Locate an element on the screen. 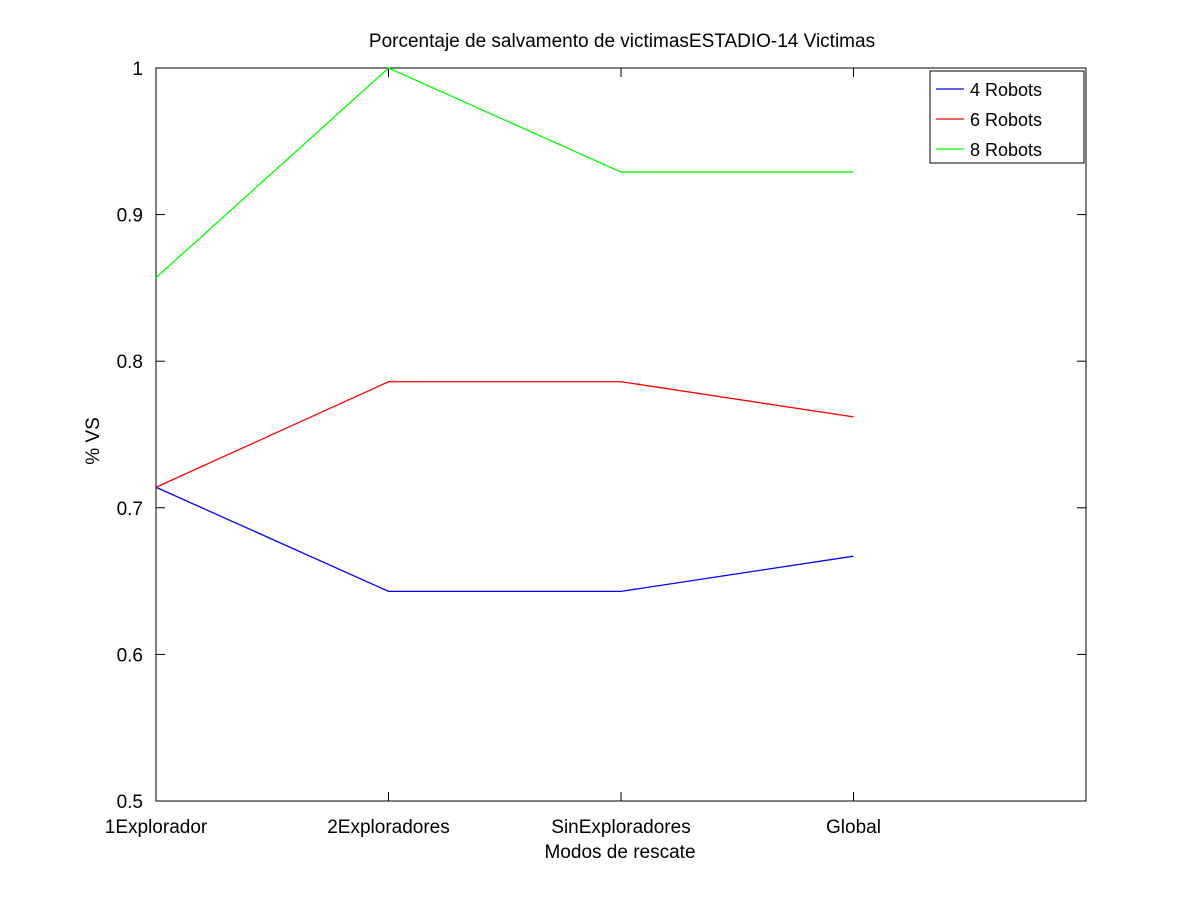  legend-box is located at coordinates (1007, 117).